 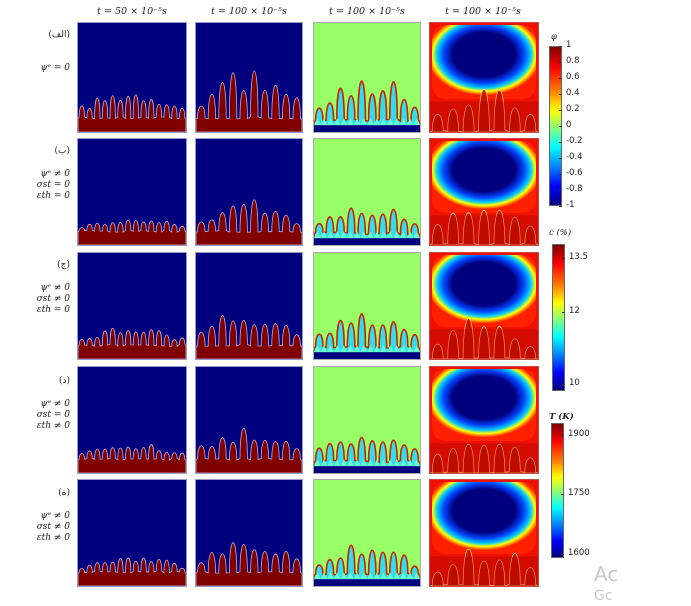 What do you see at coordinates (132, 77) in the screenshot?
I see `phase-field-panel-r1` at bounding box center [132, 77].